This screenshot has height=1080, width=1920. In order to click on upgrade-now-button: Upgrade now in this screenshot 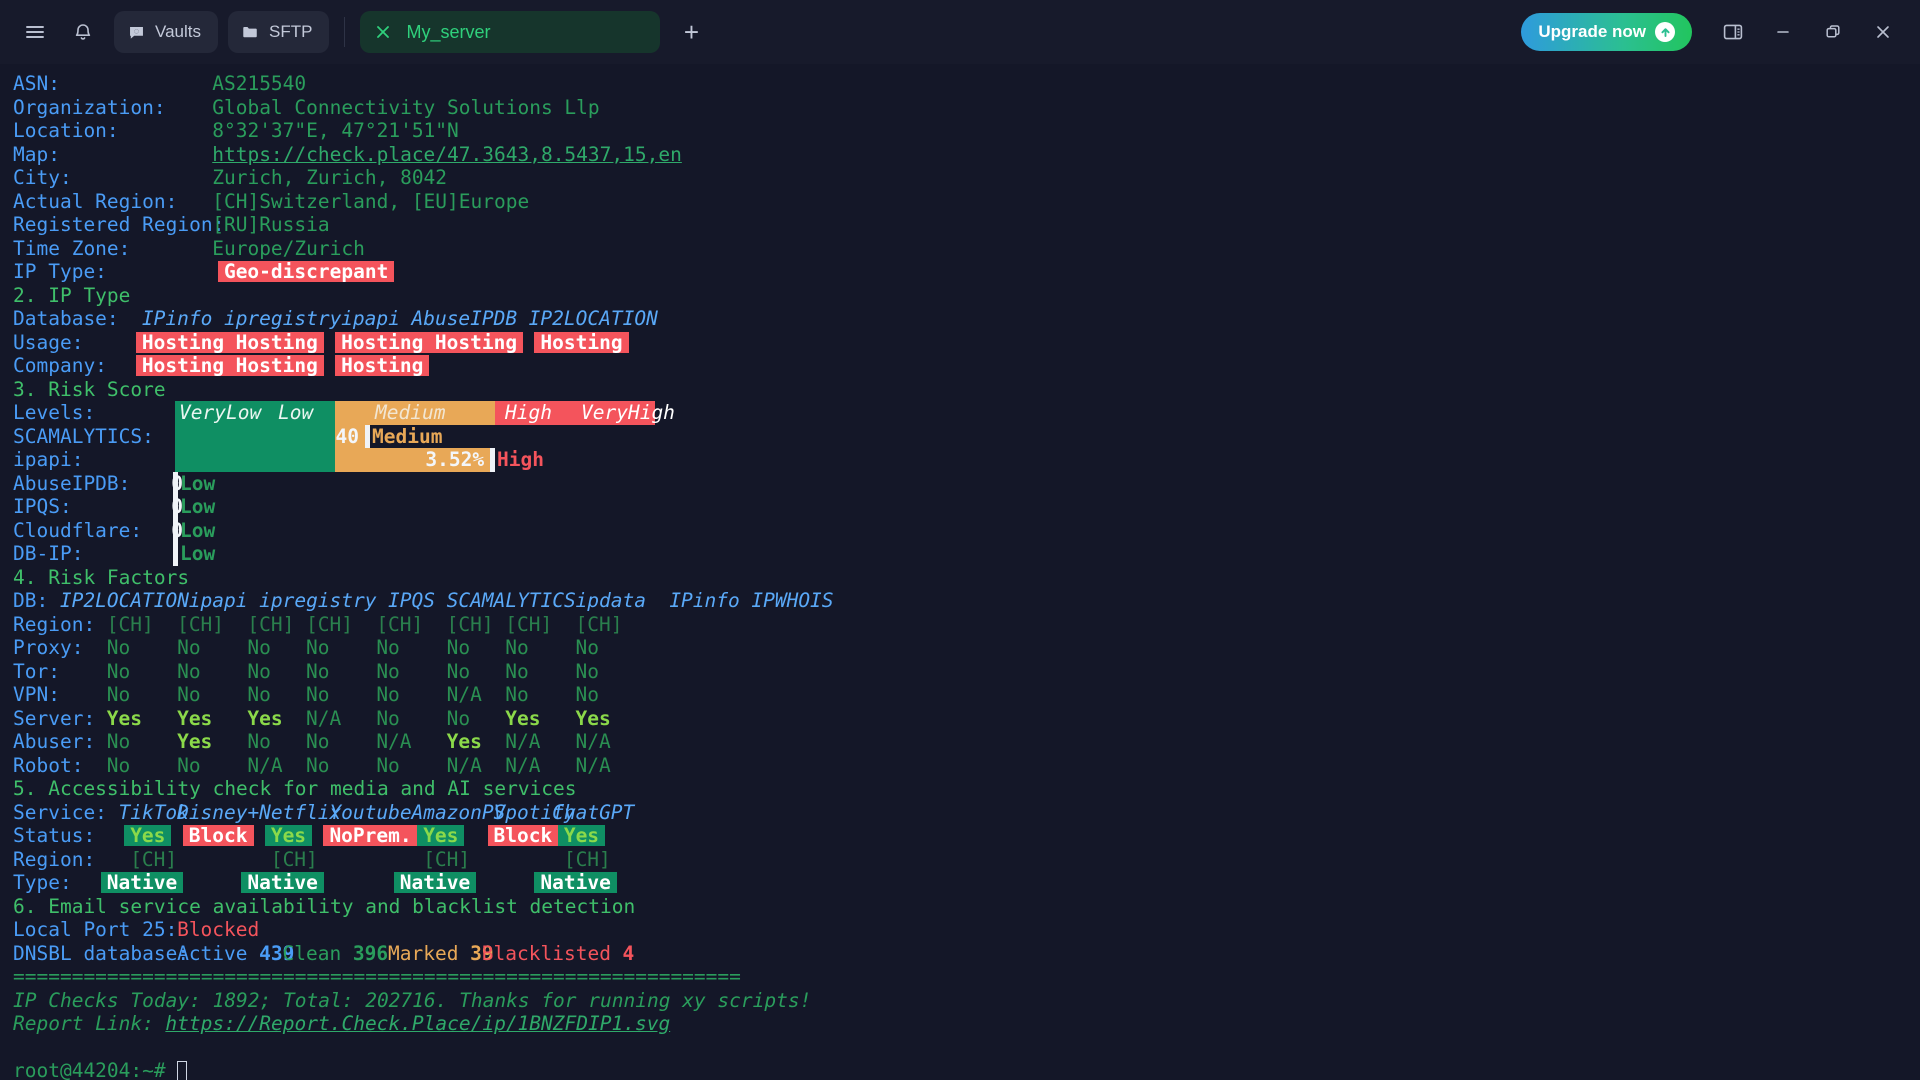, I will do `click(1606, 32)`.